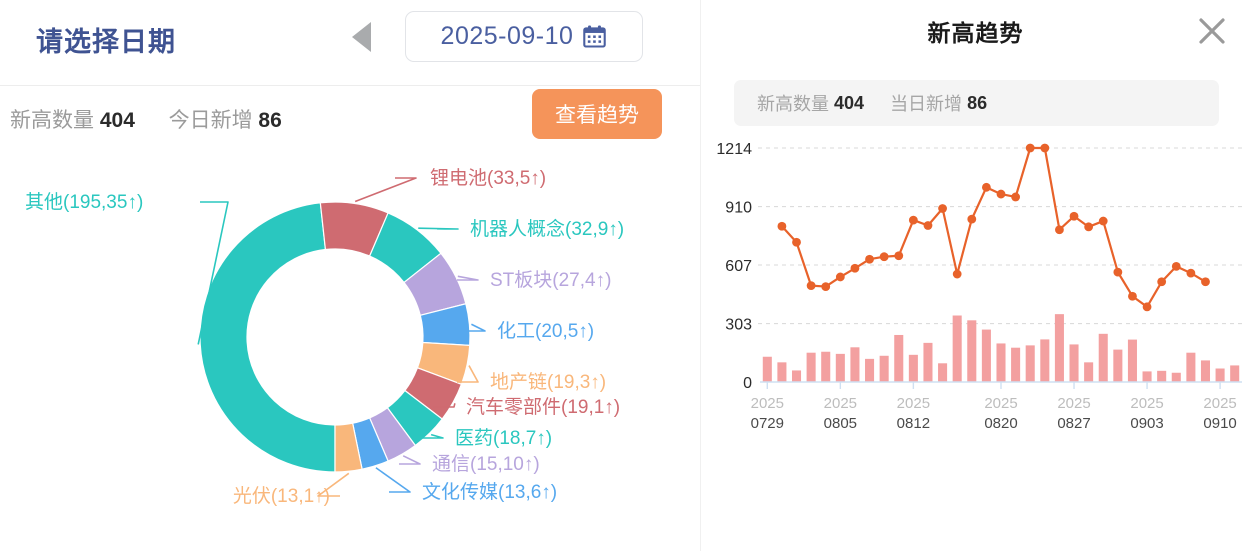 Image resolution: width=1249 pixels, height=551 pixels. I want to click on x-axis-tick-label-date: 0812, so click(913, 423).